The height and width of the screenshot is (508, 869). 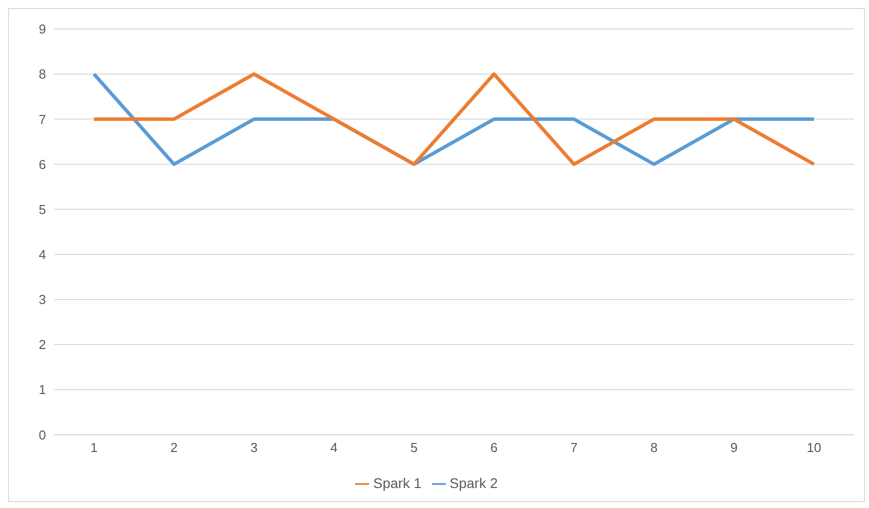 What do you see at coordinates (42, 300) in the screenshot?
I see `y-tick-label: 3` at bounding box center [42, 300].